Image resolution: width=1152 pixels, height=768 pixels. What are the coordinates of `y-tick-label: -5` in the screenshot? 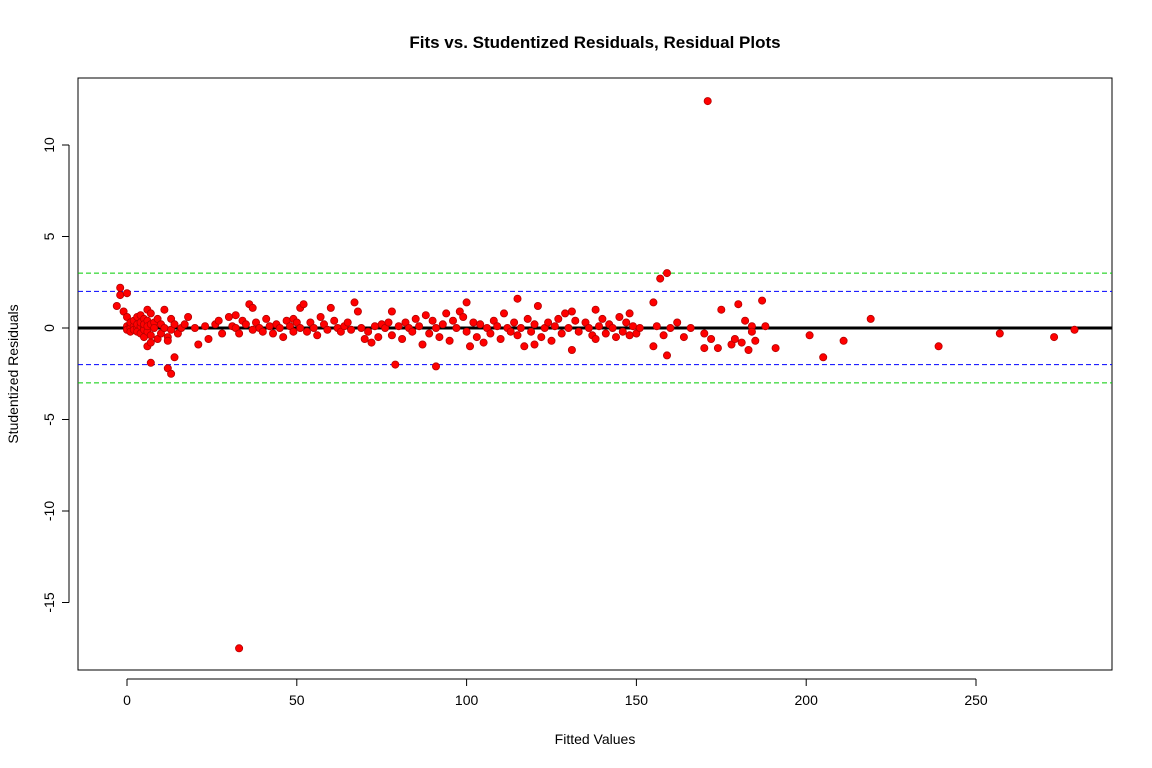 It's located at (49, 419).